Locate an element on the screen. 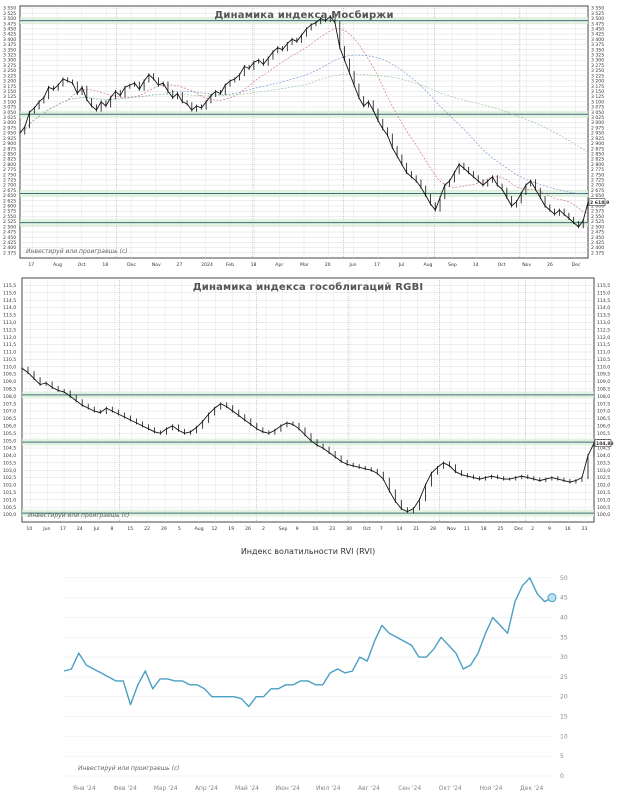 The image size is (620, 803). y-tick-label-right: 103,0 is located at coordinates (603, 471).